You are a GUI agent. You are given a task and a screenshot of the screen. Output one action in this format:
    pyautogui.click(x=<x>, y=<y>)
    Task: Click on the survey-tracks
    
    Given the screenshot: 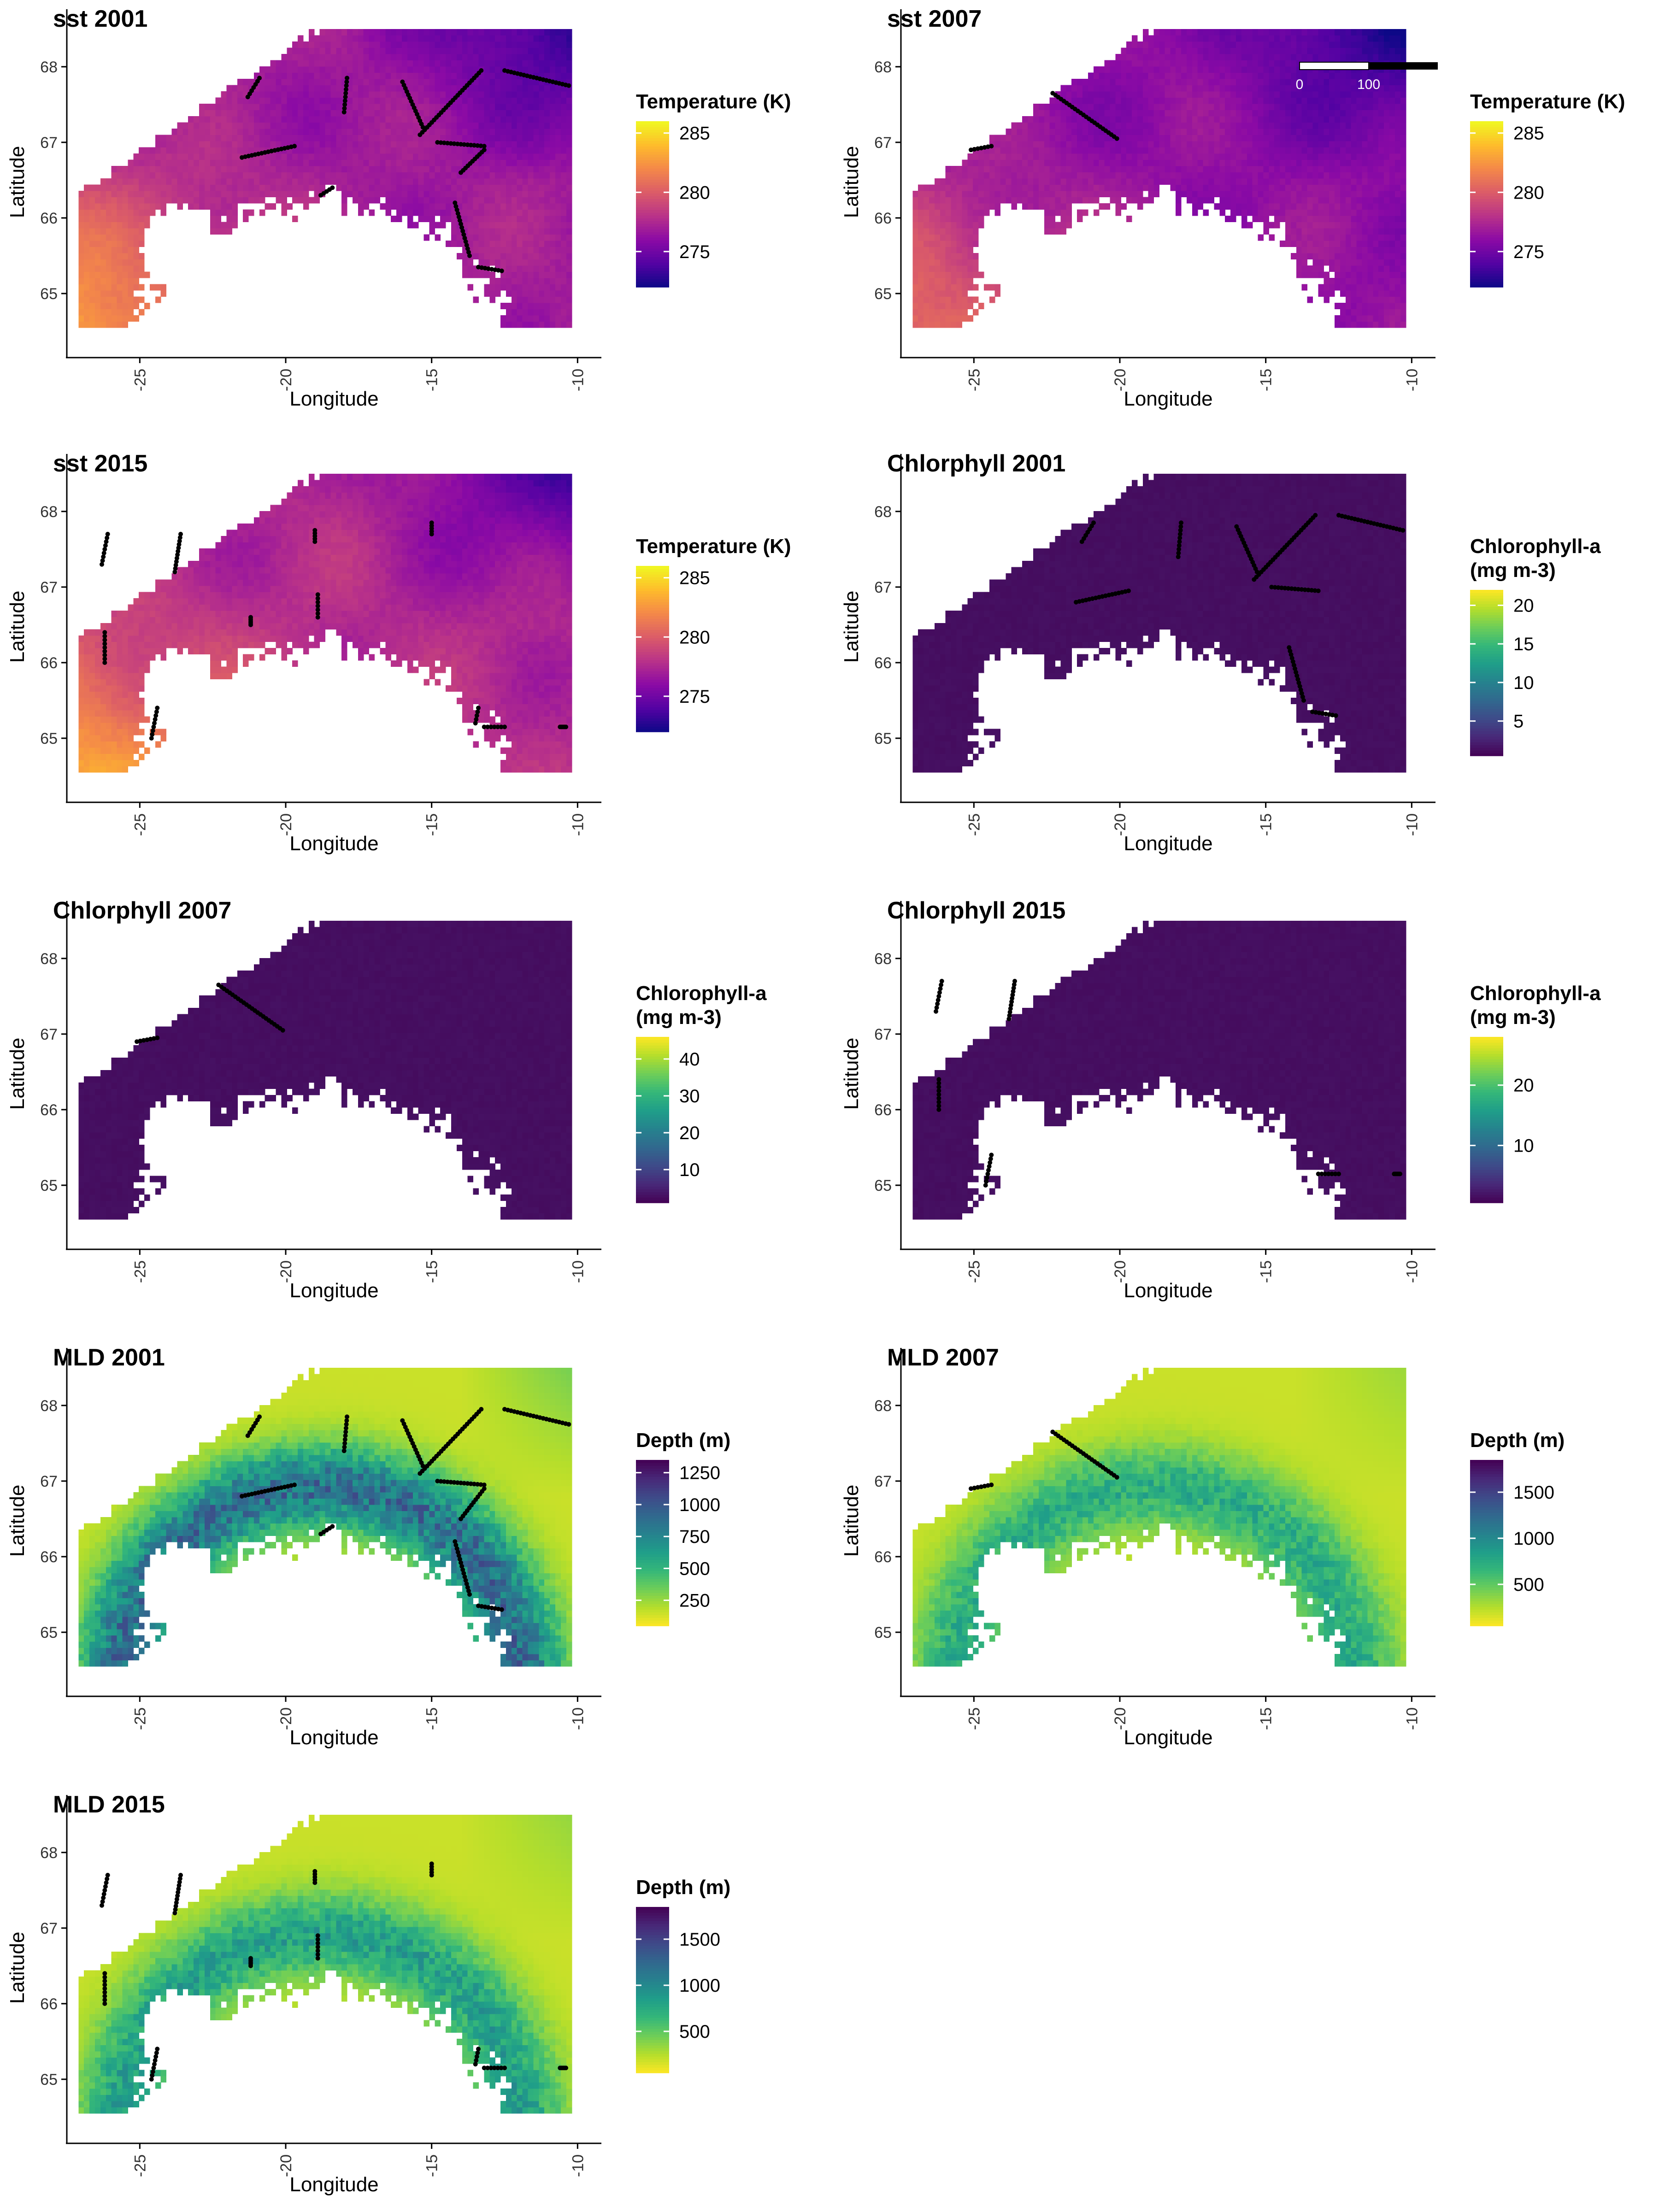 What is the action you would take?
    pyautogui.click(x=405, y=170)
    